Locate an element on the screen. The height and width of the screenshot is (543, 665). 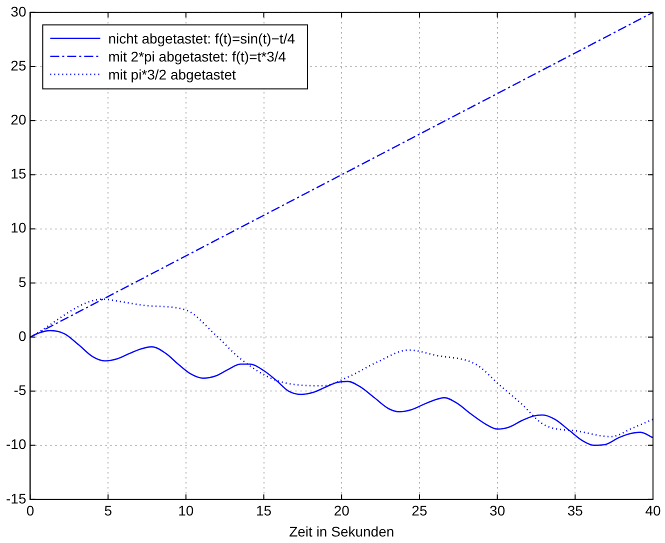
y-tick-label: 25 is located at coordinates (18, 65).